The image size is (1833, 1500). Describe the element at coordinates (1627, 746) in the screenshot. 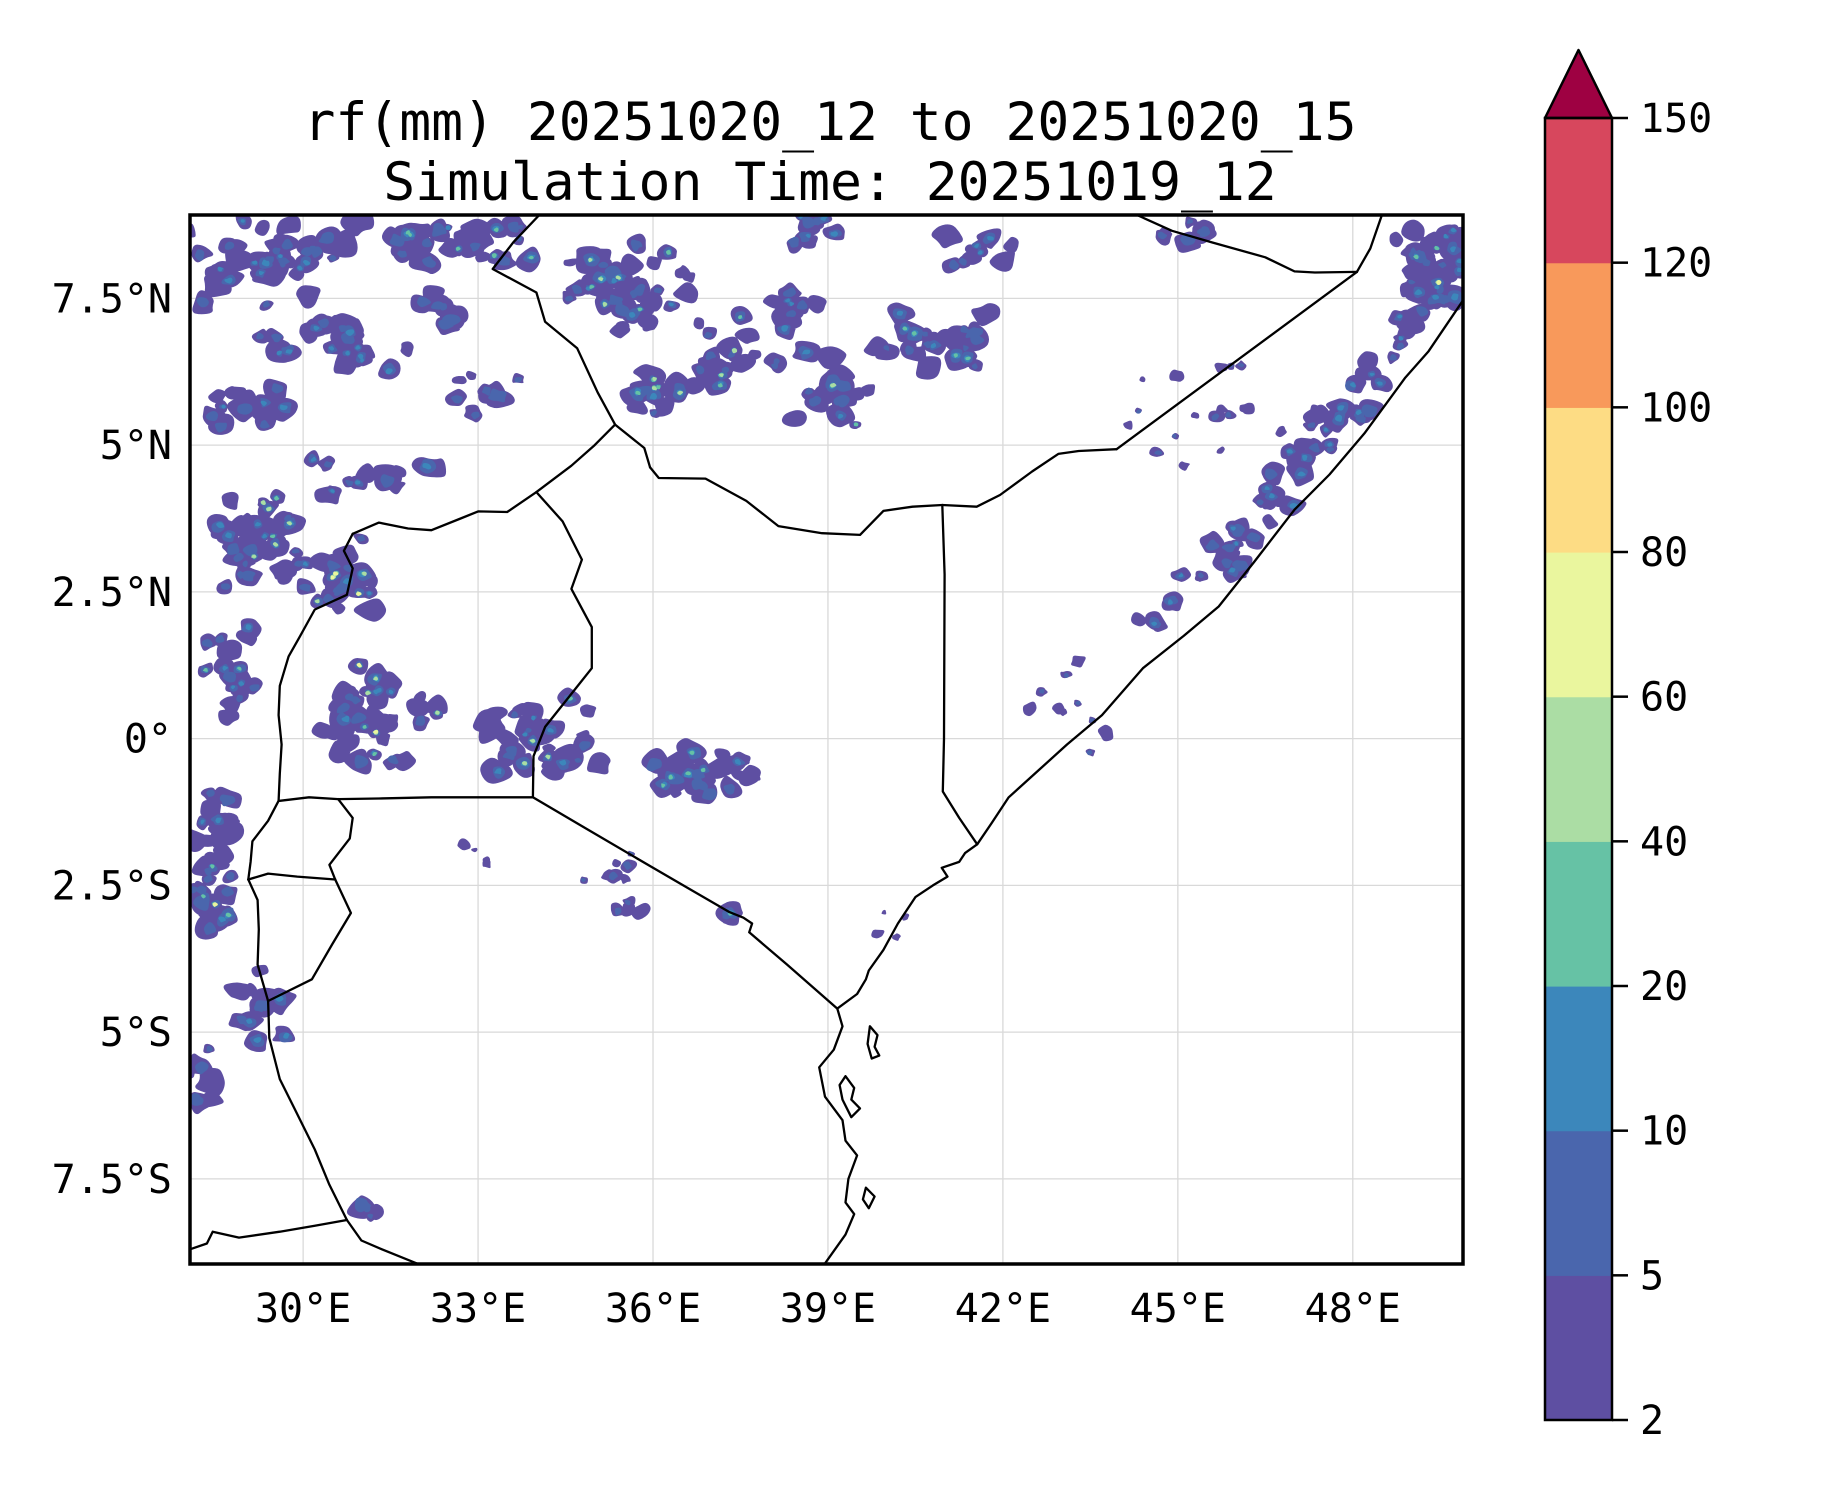

I see `colorbar: 150 120 100 80 60 40 20 10 5 2` at that location.